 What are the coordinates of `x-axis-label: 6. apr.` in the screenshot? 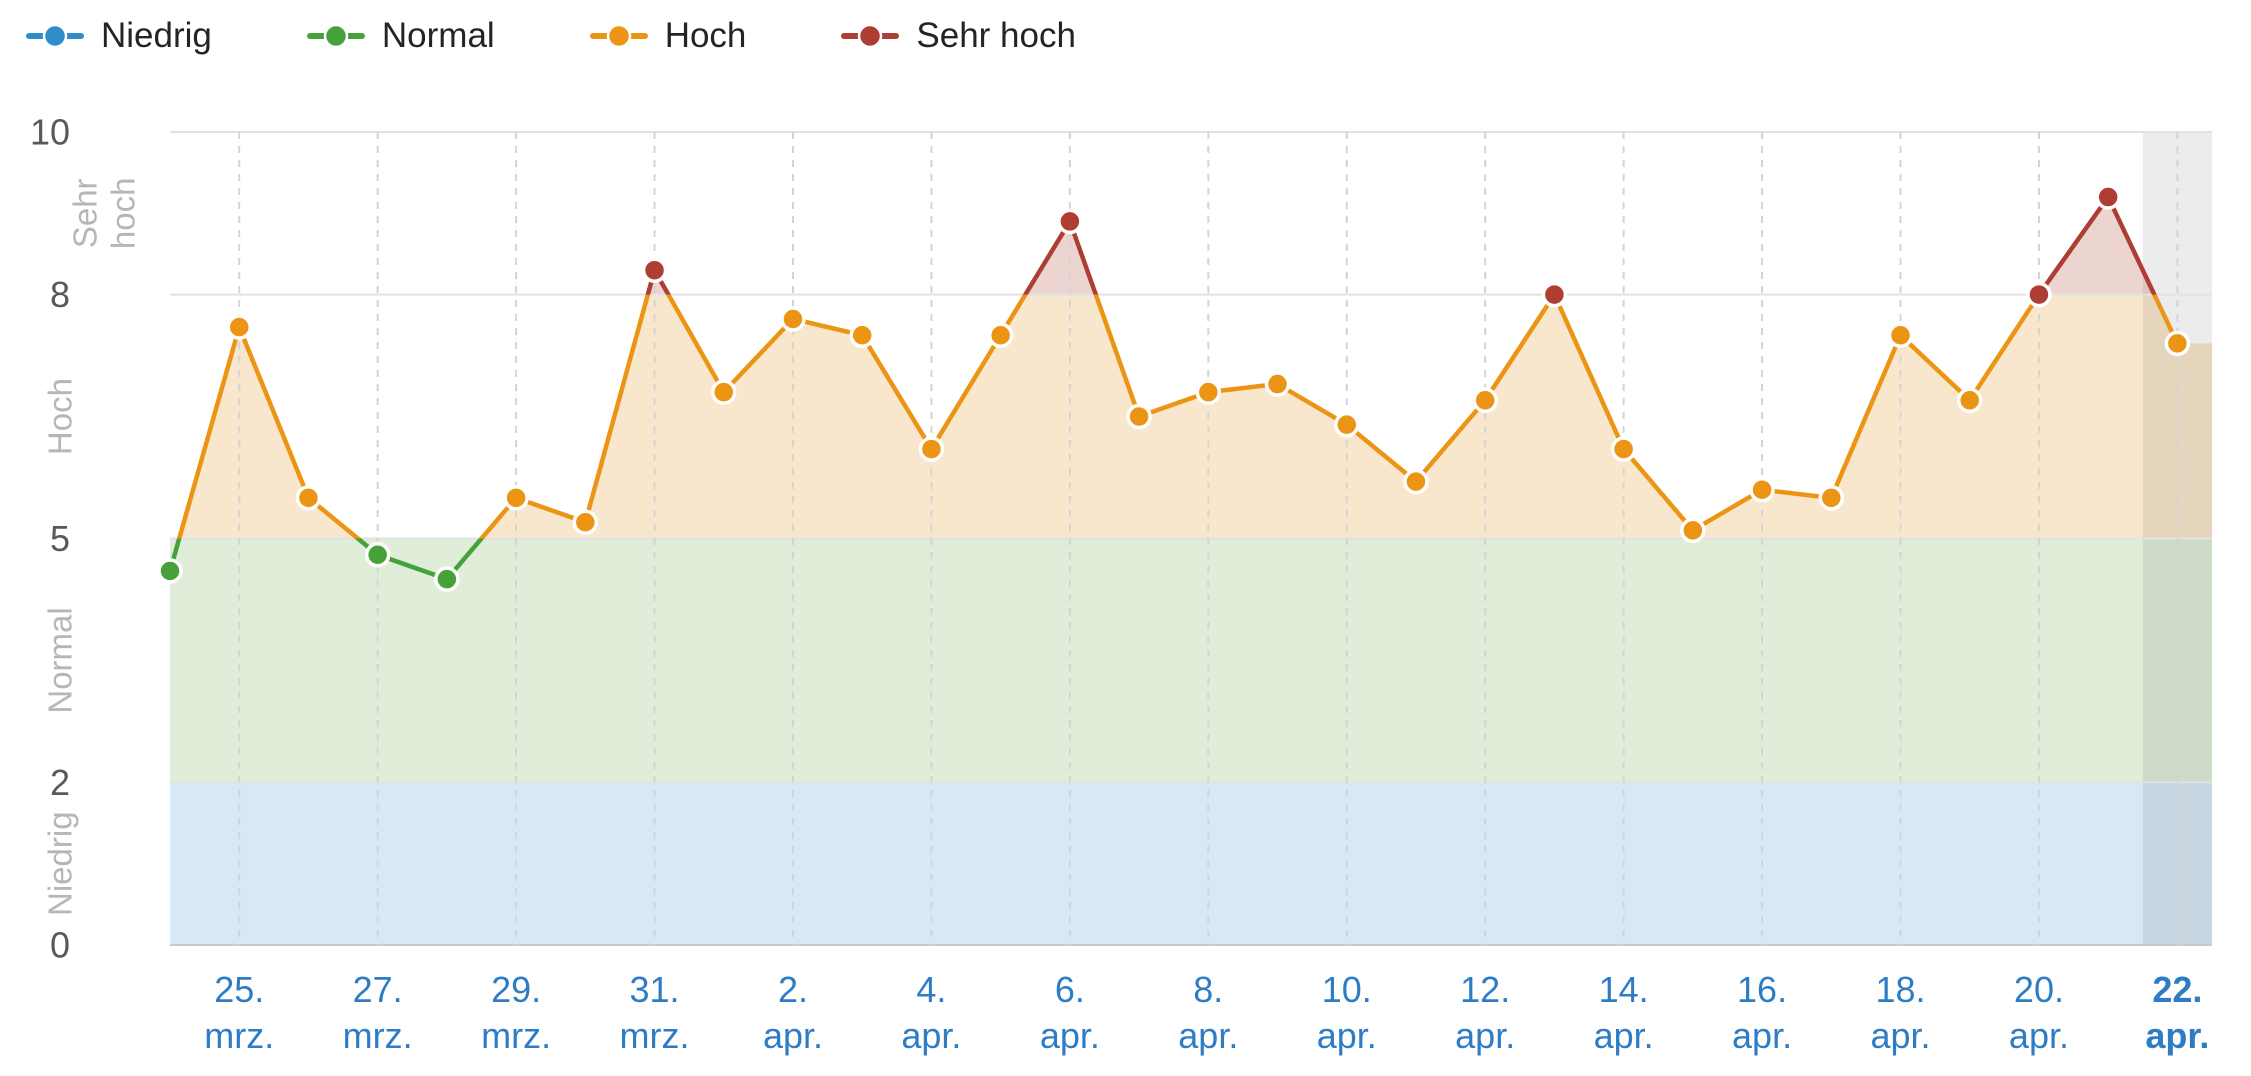 It's located at (1070, 1012).